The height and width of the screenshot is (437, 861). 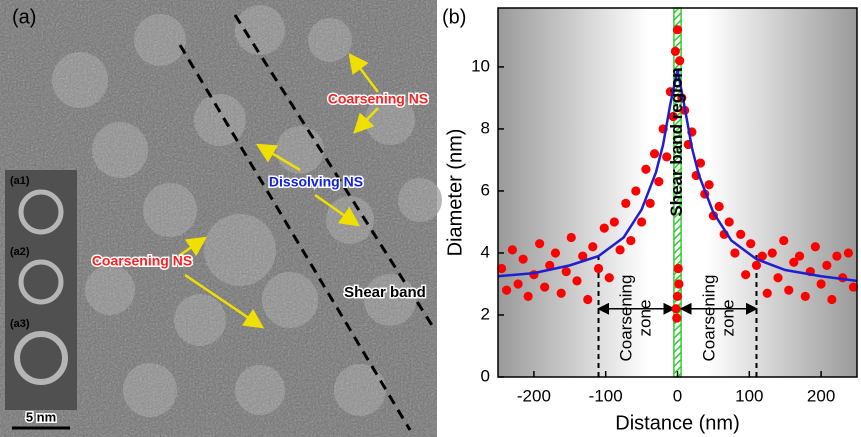 I want to click on x-tick-label: 100, so click(x=749, y=395).